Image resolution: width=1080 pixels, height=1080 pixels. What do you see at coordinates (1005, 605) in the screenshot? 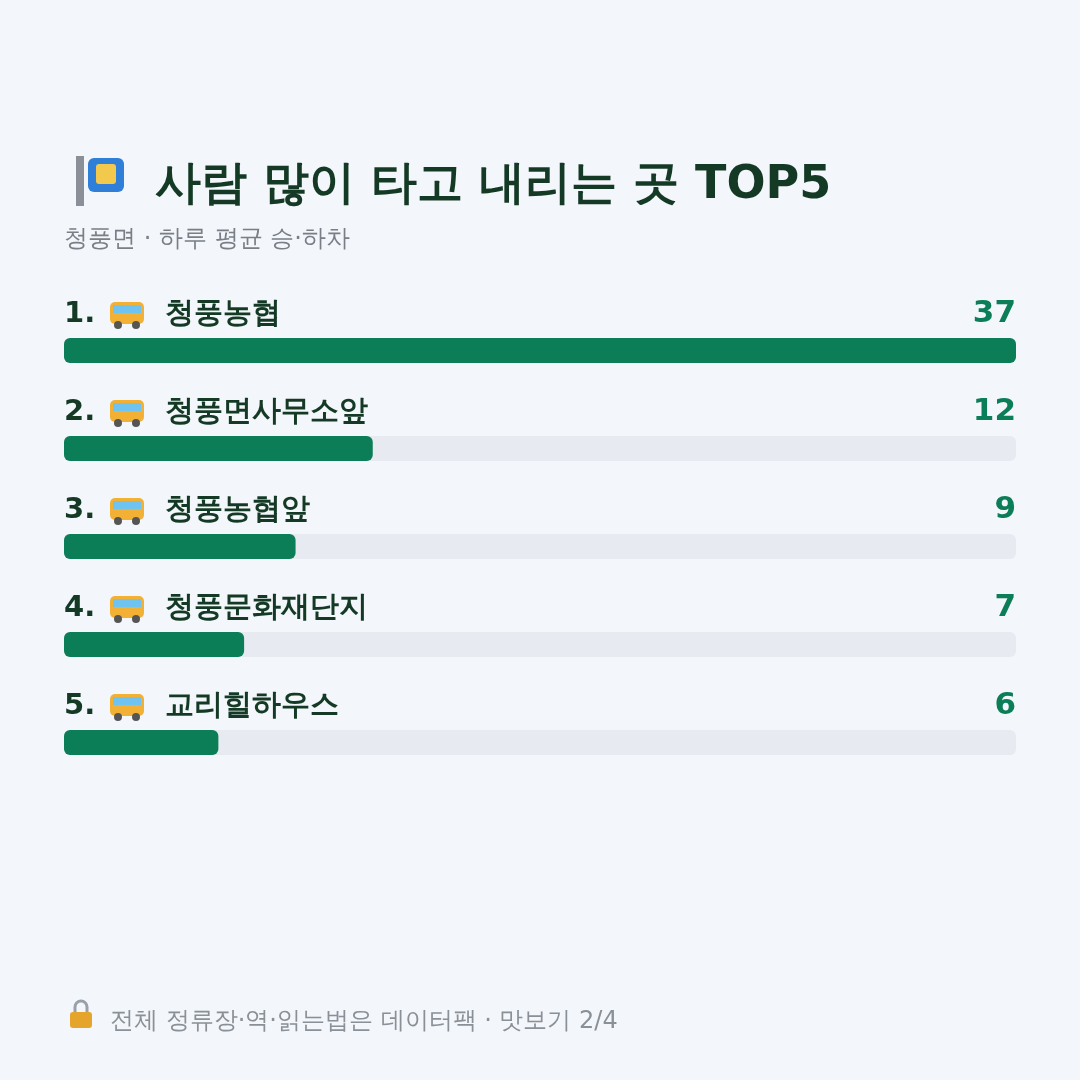
I see `data-label: 7` at bounding box center [1005, 605].